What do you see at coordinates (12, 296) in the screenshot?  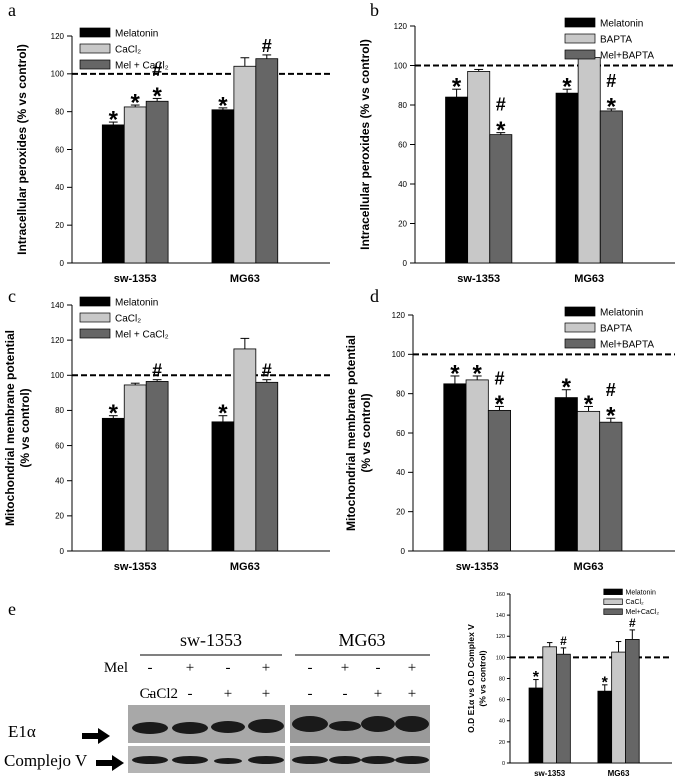 I see `panel-label: c` at bounding box center [12, 296].